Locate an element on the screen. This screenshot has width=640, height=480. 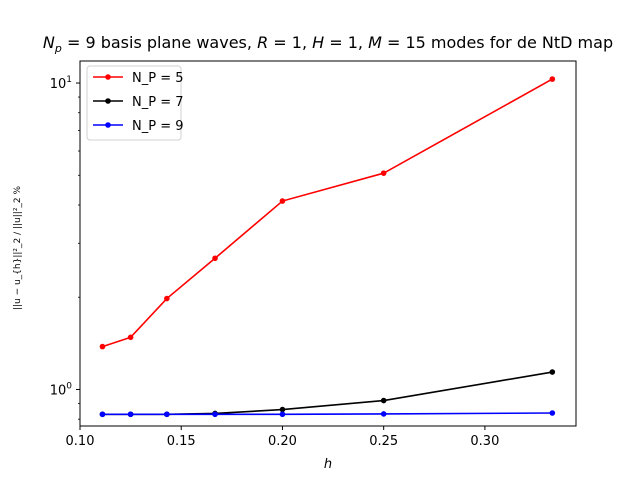
legend-box is located at coordinates (134, 103).